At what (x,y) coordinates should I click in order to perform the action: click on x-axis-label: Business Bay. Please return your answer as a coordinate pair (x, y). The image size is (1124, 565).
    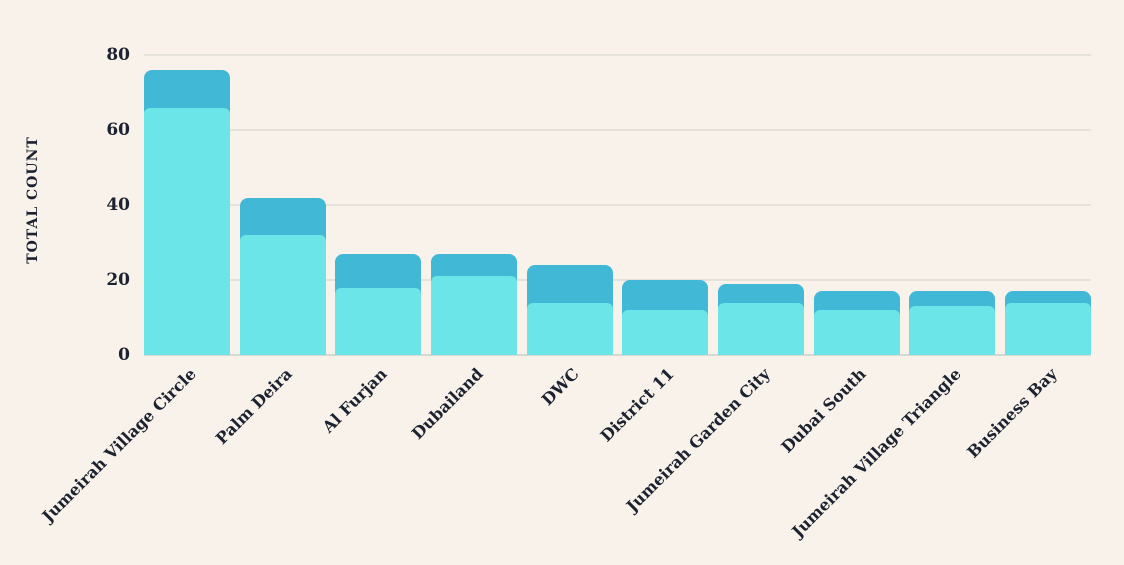
    Looking at the image, I should click on (1012, 413).